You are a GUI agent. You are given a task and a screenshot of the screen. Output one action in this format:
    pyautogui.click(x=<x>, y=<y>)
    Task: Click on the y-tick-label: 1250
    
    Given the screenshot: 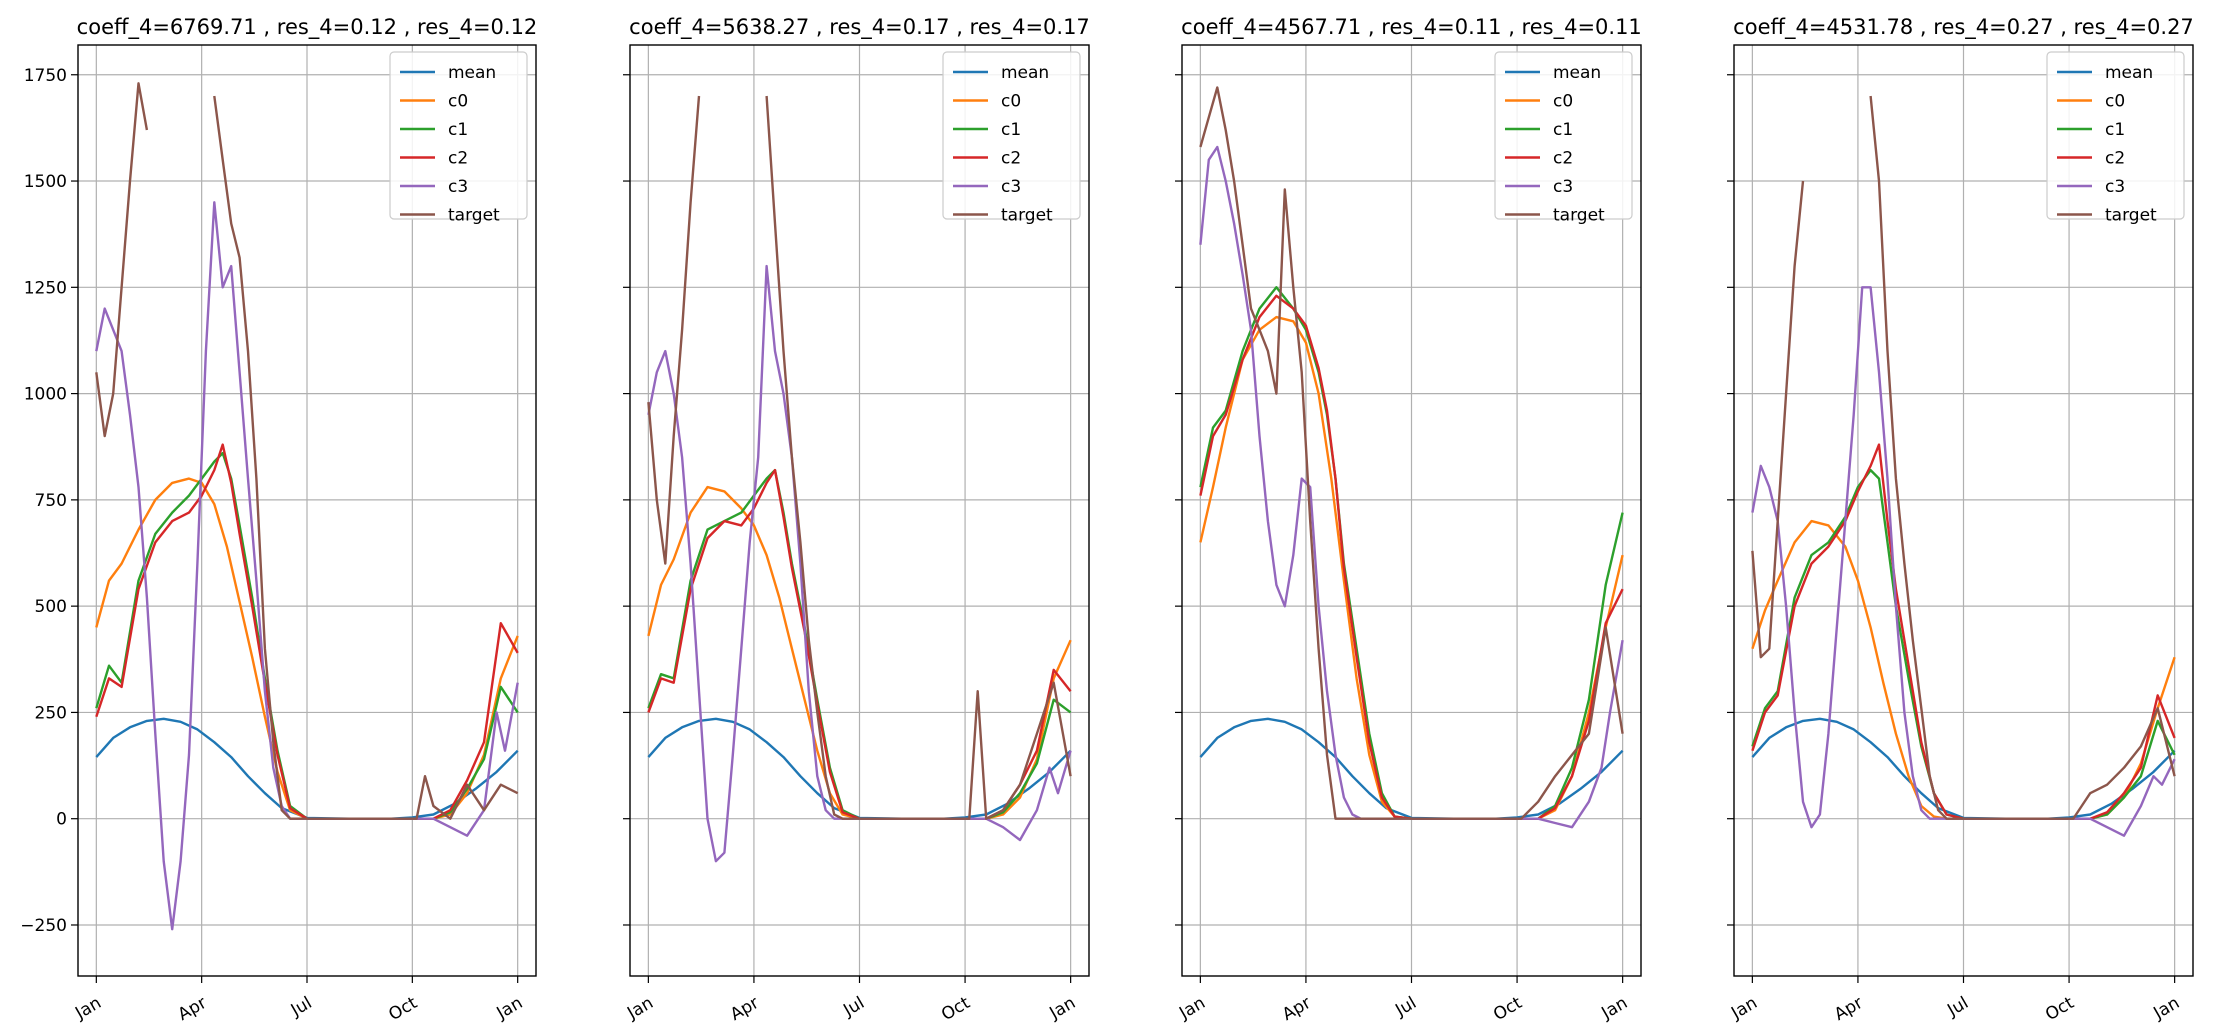 What is the action you would take?
    pyautogui.click(x=45, y=288)
    